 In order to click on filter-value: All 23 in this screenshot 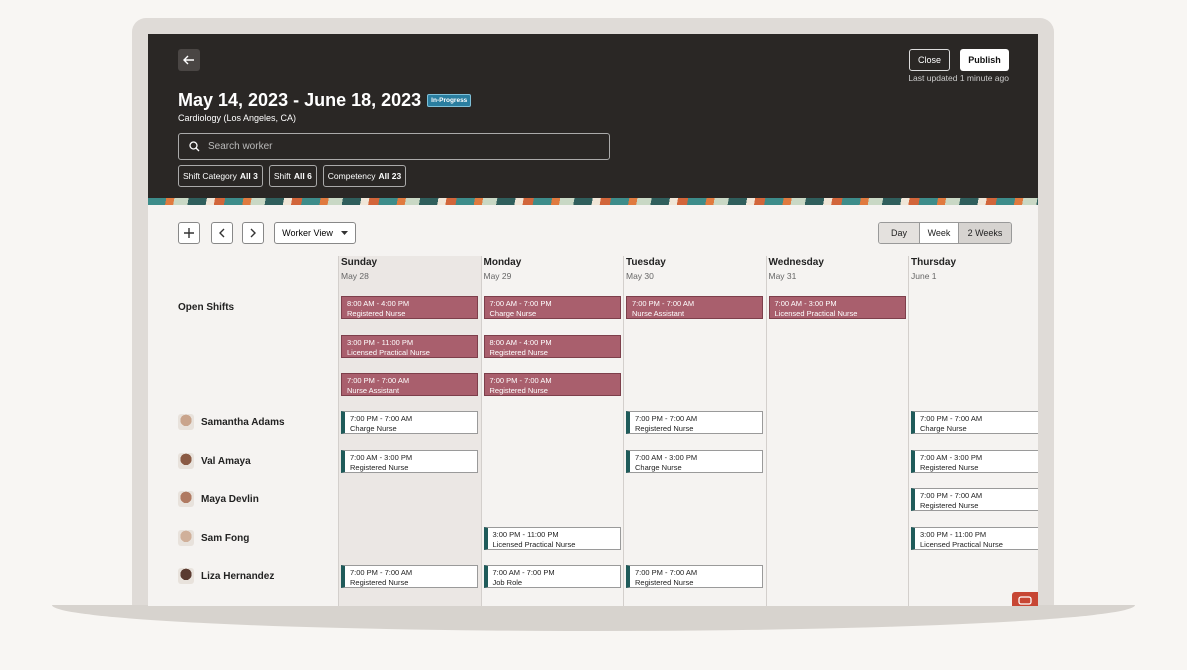, I will do `click(390, 176)`.